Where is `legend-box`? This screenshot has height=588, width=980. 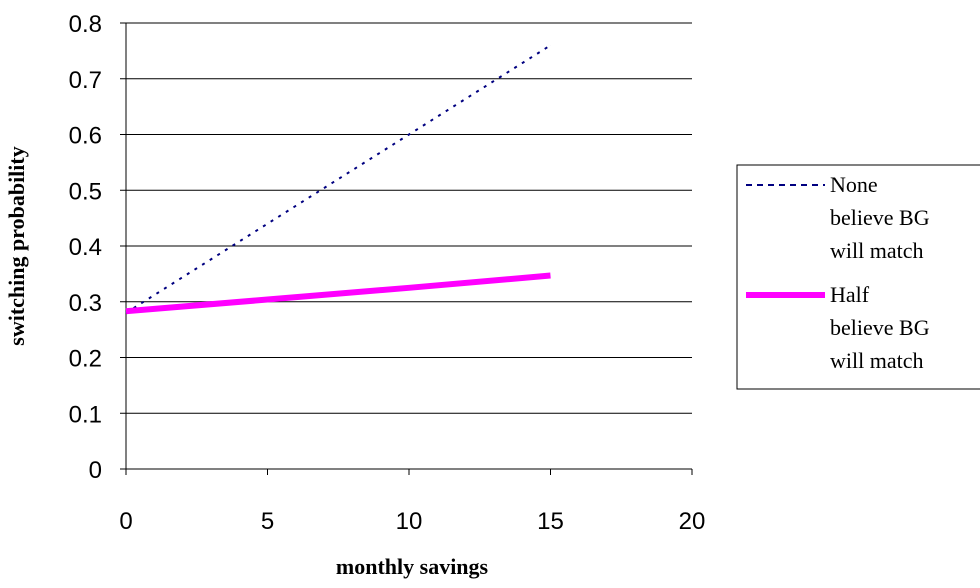 legend-box is located at coordinates (858, 277).